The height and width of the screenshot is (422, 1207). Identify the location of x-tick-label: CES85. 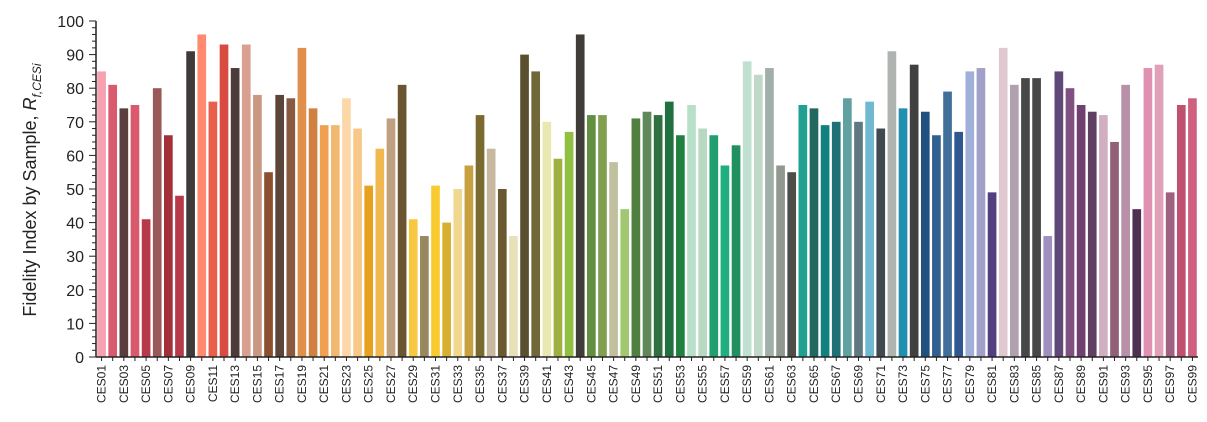
(1037, 384).